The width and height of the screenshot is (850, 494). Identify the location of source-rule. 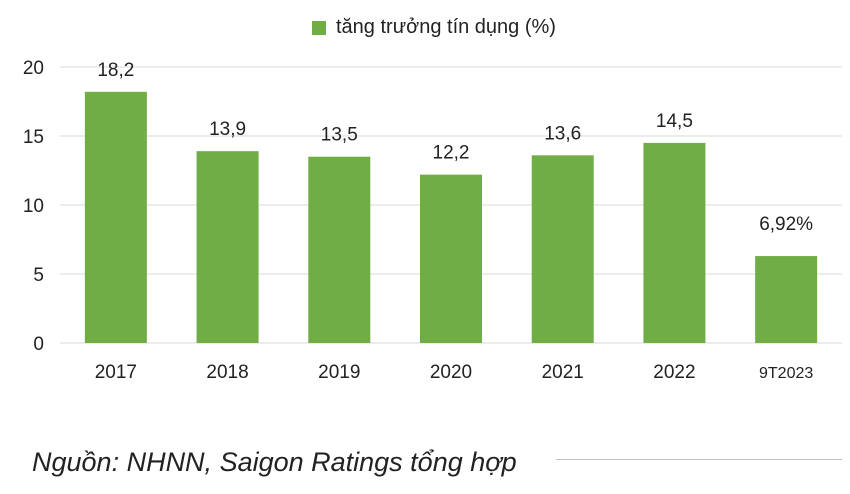
(699, 459).